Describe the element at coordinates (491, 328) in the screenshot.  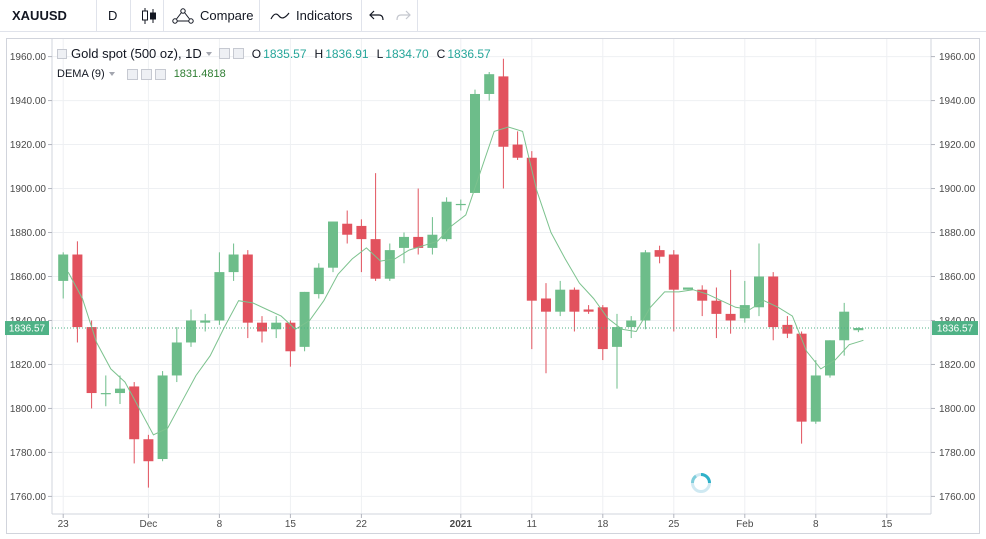
I see `last-price-line: 1836.57 1836.57` at that location.